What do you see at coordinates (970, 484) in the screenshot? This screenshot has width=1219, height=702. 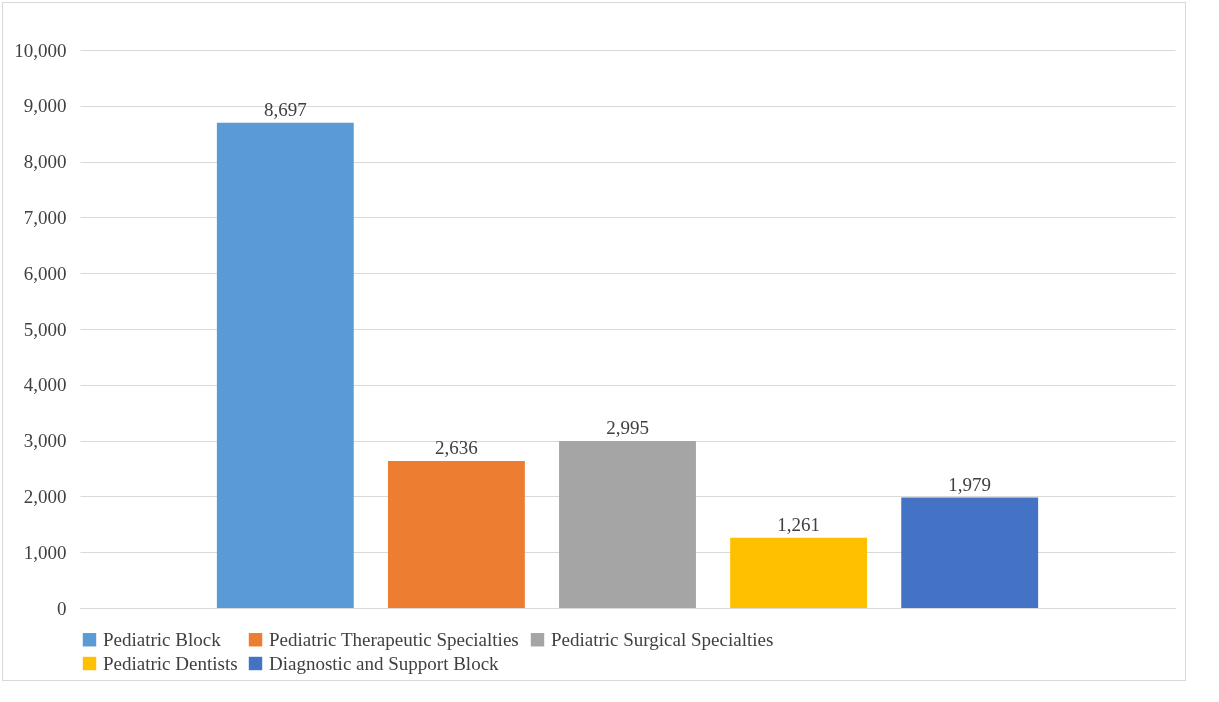 I see `data-label: 1,979` at bounding box center [970, 484].